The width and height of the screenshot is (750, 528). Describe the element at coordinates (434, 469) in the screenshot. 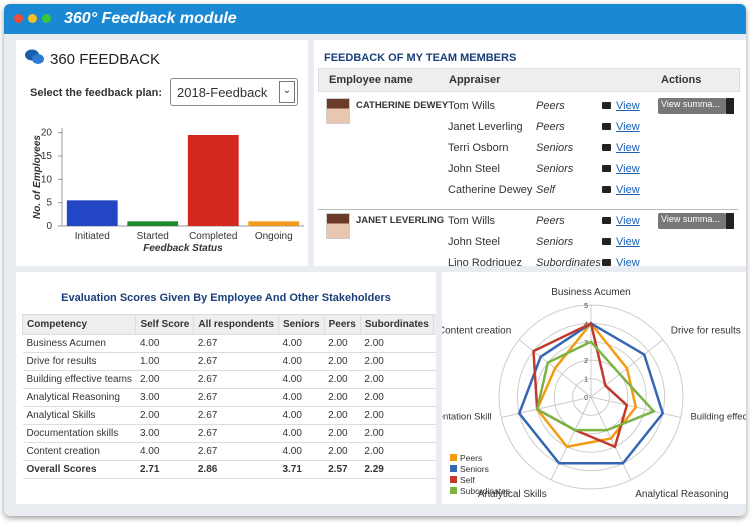

I see `cell: 2.81` at that location.